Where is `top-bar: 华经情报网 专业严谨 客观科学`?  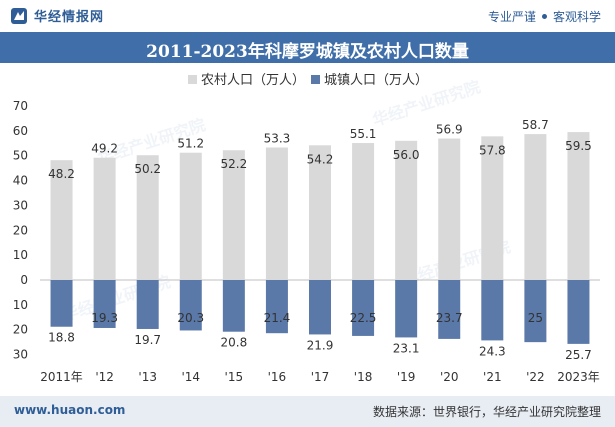
top-bar: 华经情报网 专业严谨 客观科学 is located at coordinates (307, 16).